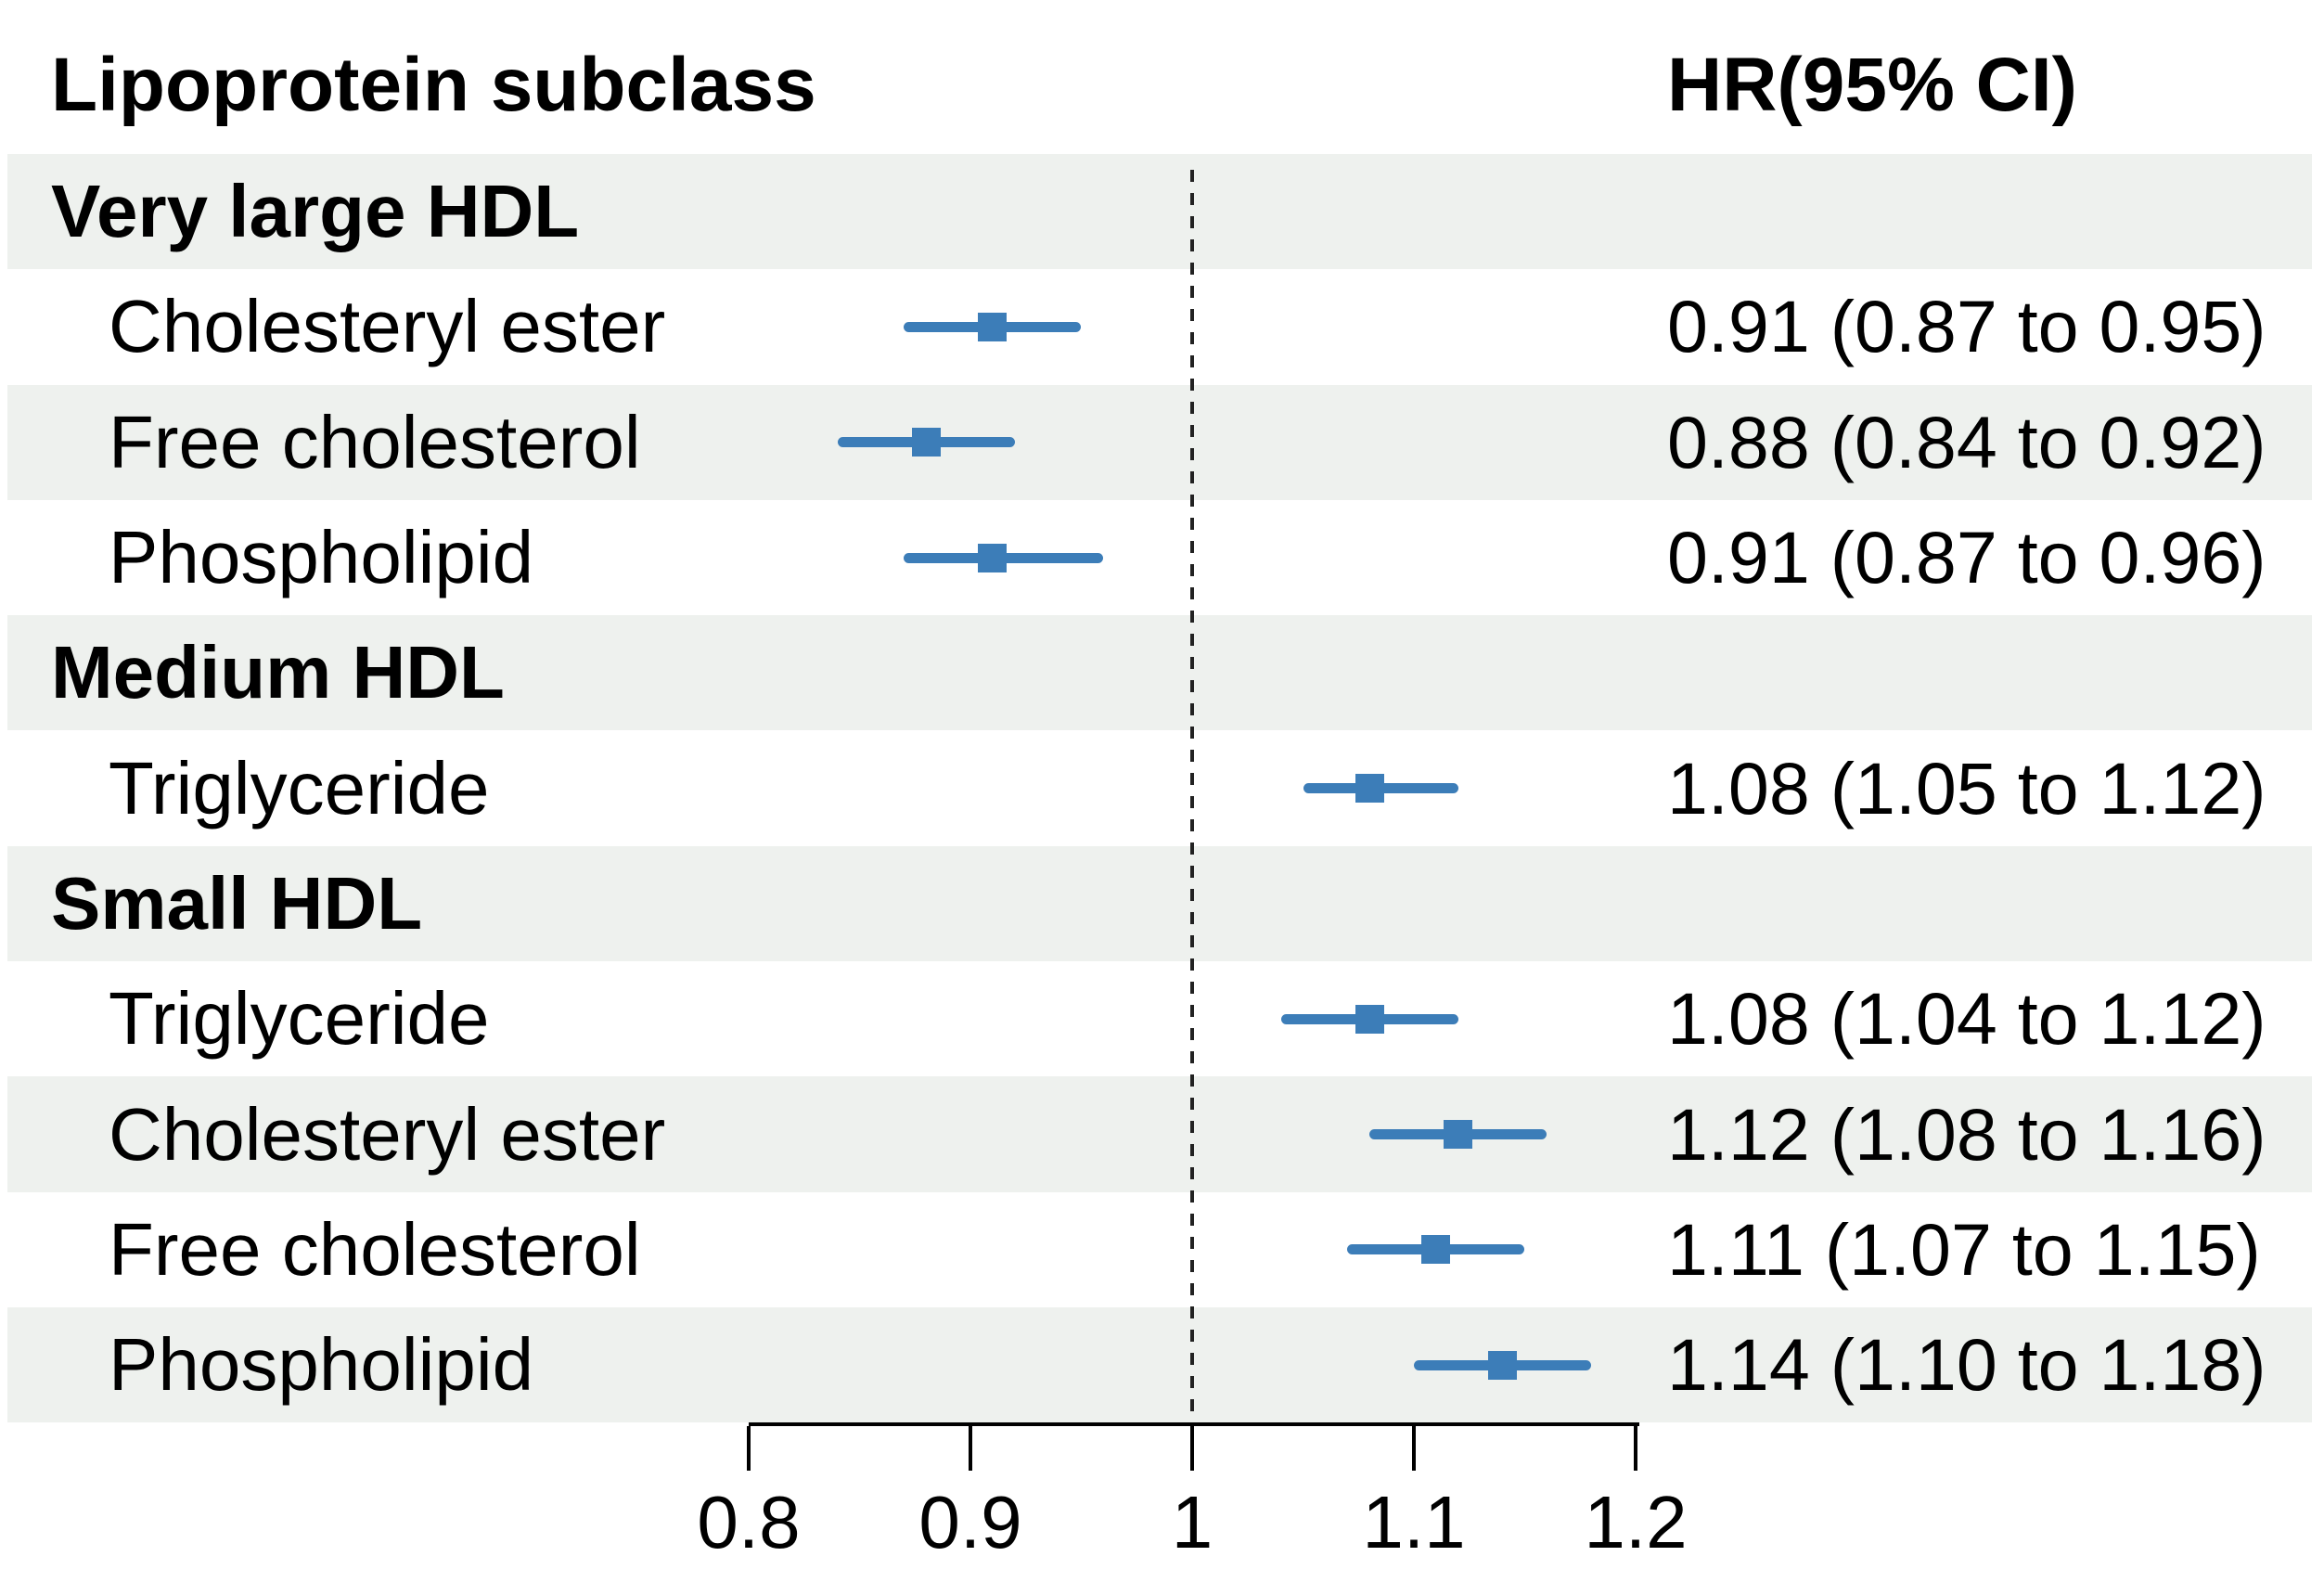  Describe the element at coordinates (1966, 788) in the screenshot. I see `hr-ci-value: 1.08 (1.05 to 1.12)` at that location.